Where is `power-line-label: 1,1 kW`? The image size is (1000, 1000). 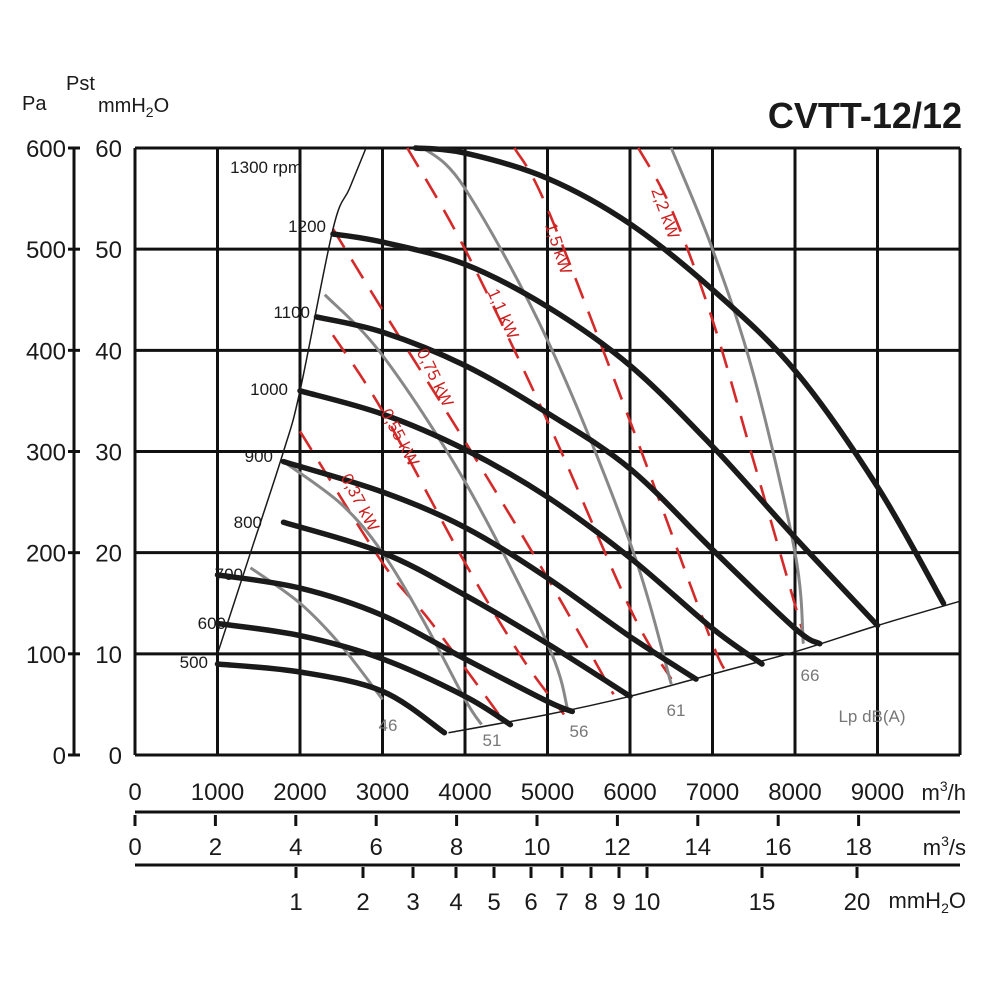 power-line-label: 1,1 kW is located at coordinates (503, 314).